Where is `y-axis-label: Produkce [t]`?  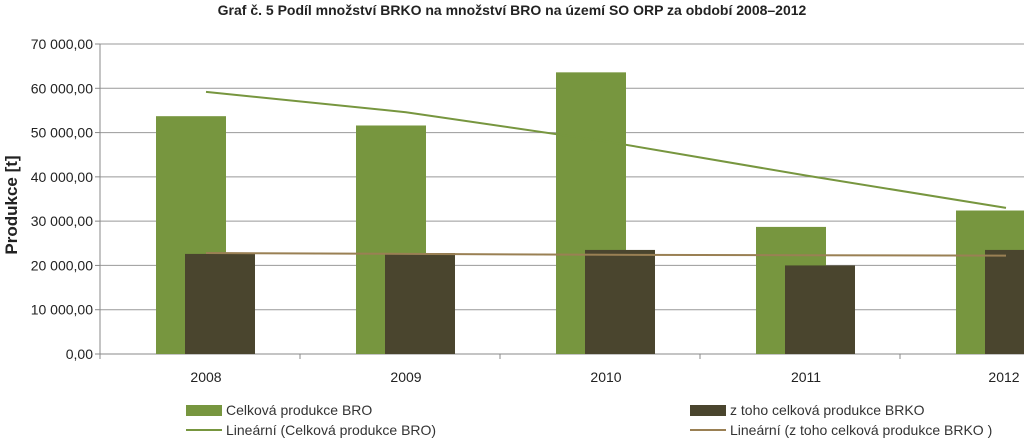 y-axis-label: Produkce [t] is located at coordinates (11, 204).